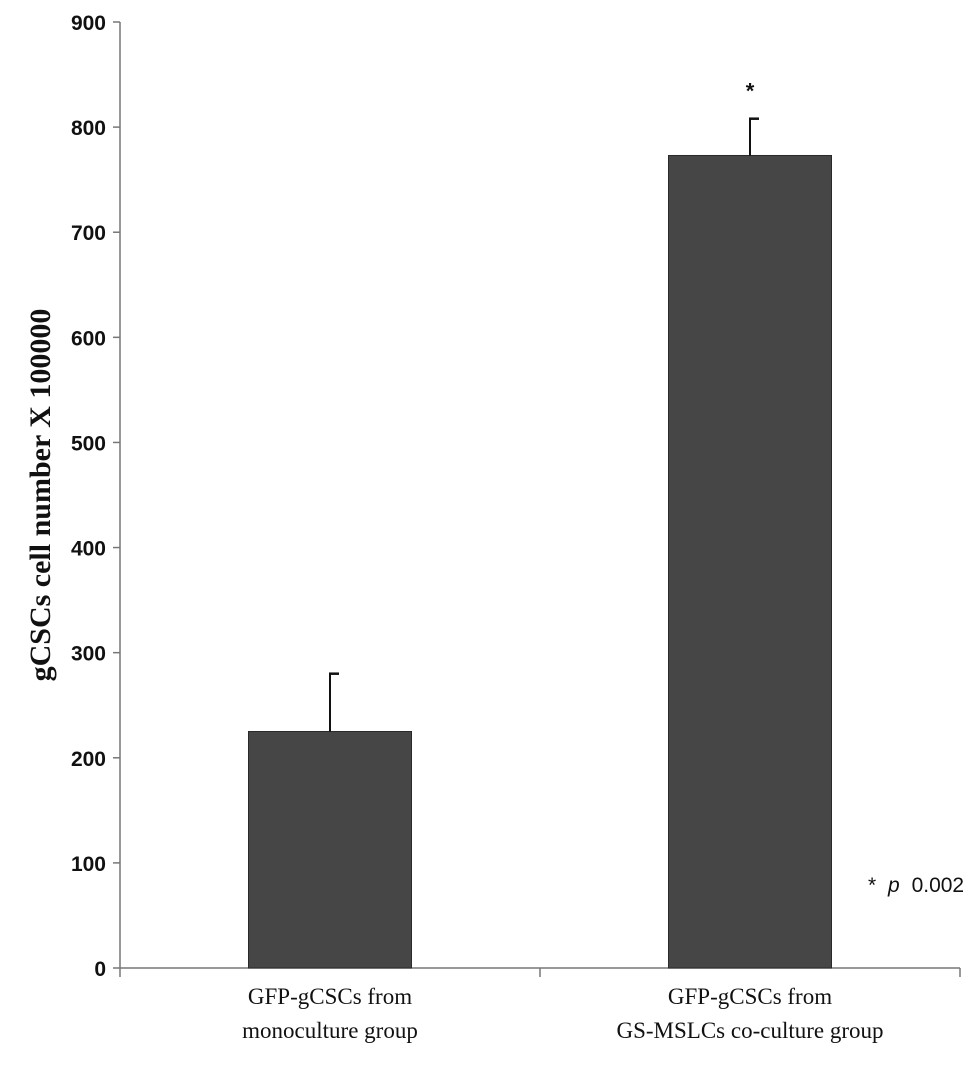 The image size is (969, 1068). What do you see at coordinates (40, 495) in the screenshot?
I see `y-axis-title: gCSCs cell number X 100000` at bounding box center [40, 495].